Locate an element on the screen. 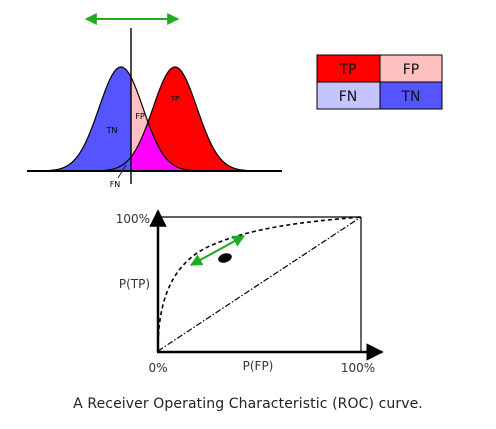 This screenshot has height=429, width=496. label-fp: FP is located at coordinates (140, 116).